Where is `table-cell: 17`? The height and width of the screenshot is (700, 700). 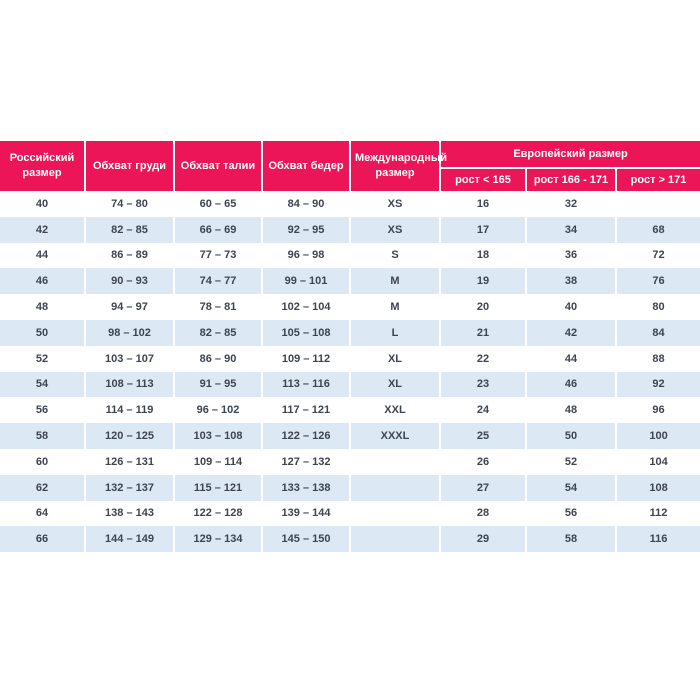 table-cell: 17 is located at coordinates (483, 229).